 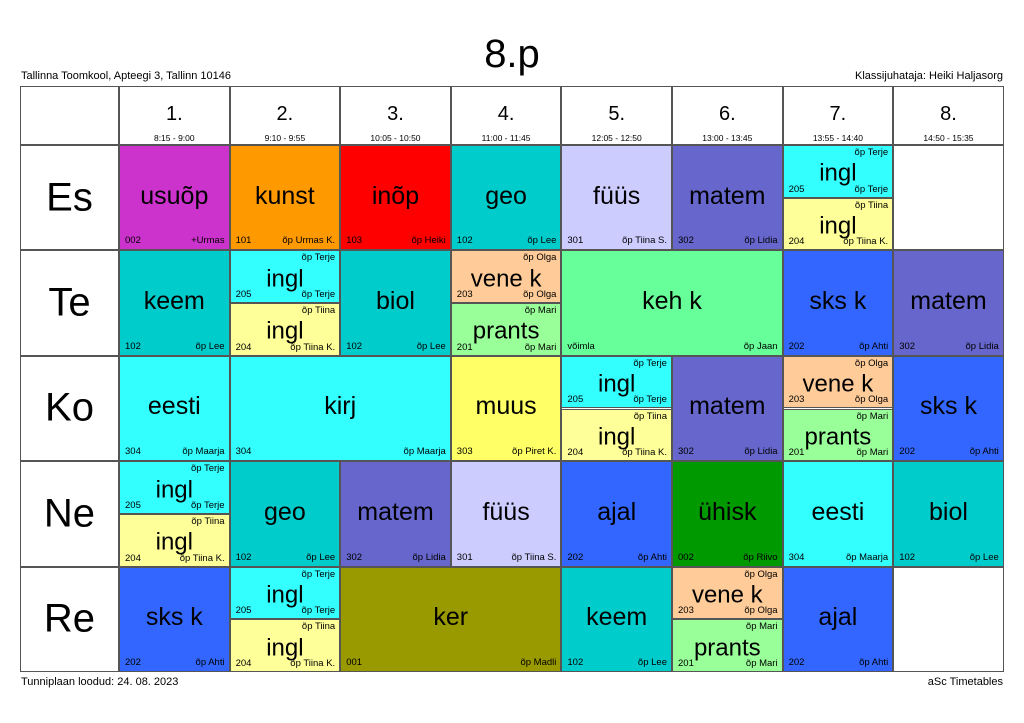 I want to click on lesson-teacher: õp Riivo, so click(x=760, y=557).